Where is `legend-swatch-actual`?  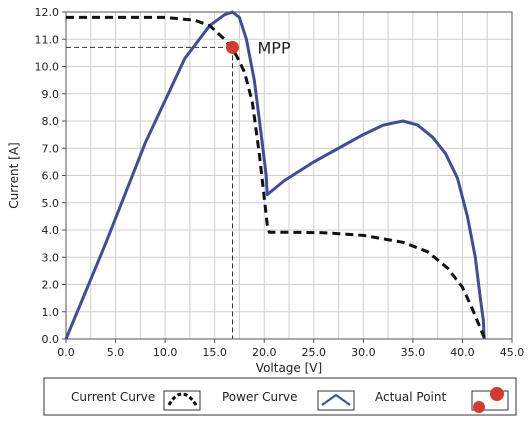 legend-swatch-actual is located at coordinates (490, 400).